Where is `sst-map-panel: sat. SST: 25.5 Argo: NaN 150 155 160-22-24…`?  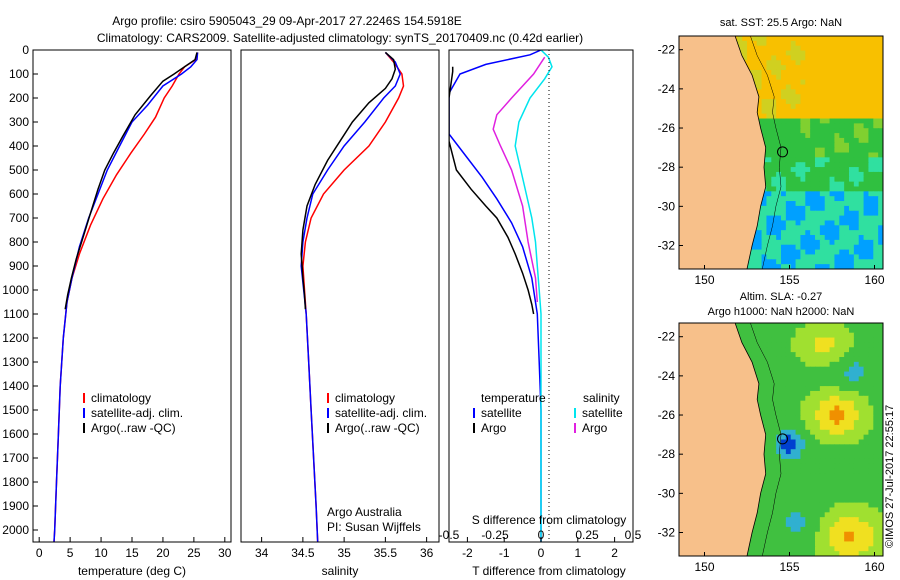 sst-map-panel: sat. SST: 25.5 Argo: NaN 150 155 160-22-24… is located at coordinates (771, 152).